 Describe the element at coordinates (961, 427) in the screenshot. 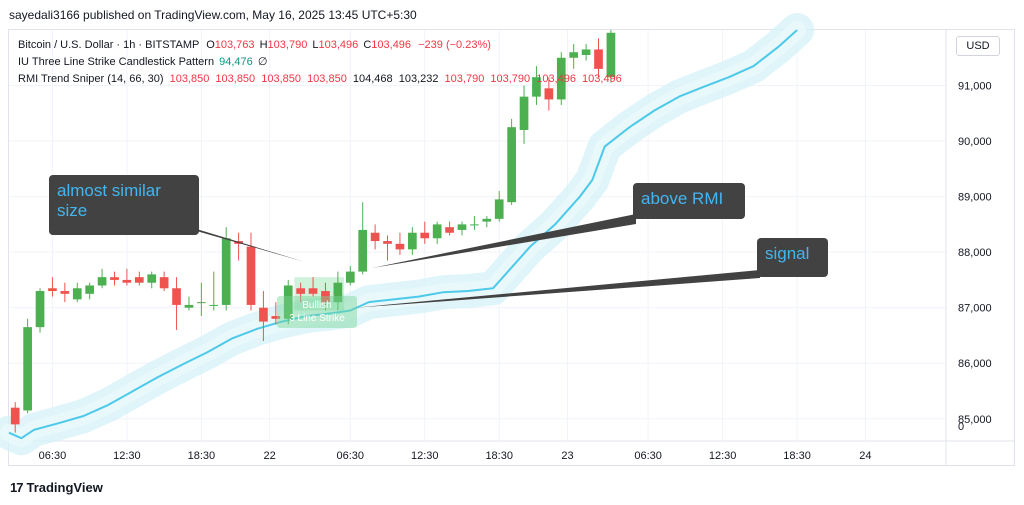

I see `y-extra-label: 0` at that location.